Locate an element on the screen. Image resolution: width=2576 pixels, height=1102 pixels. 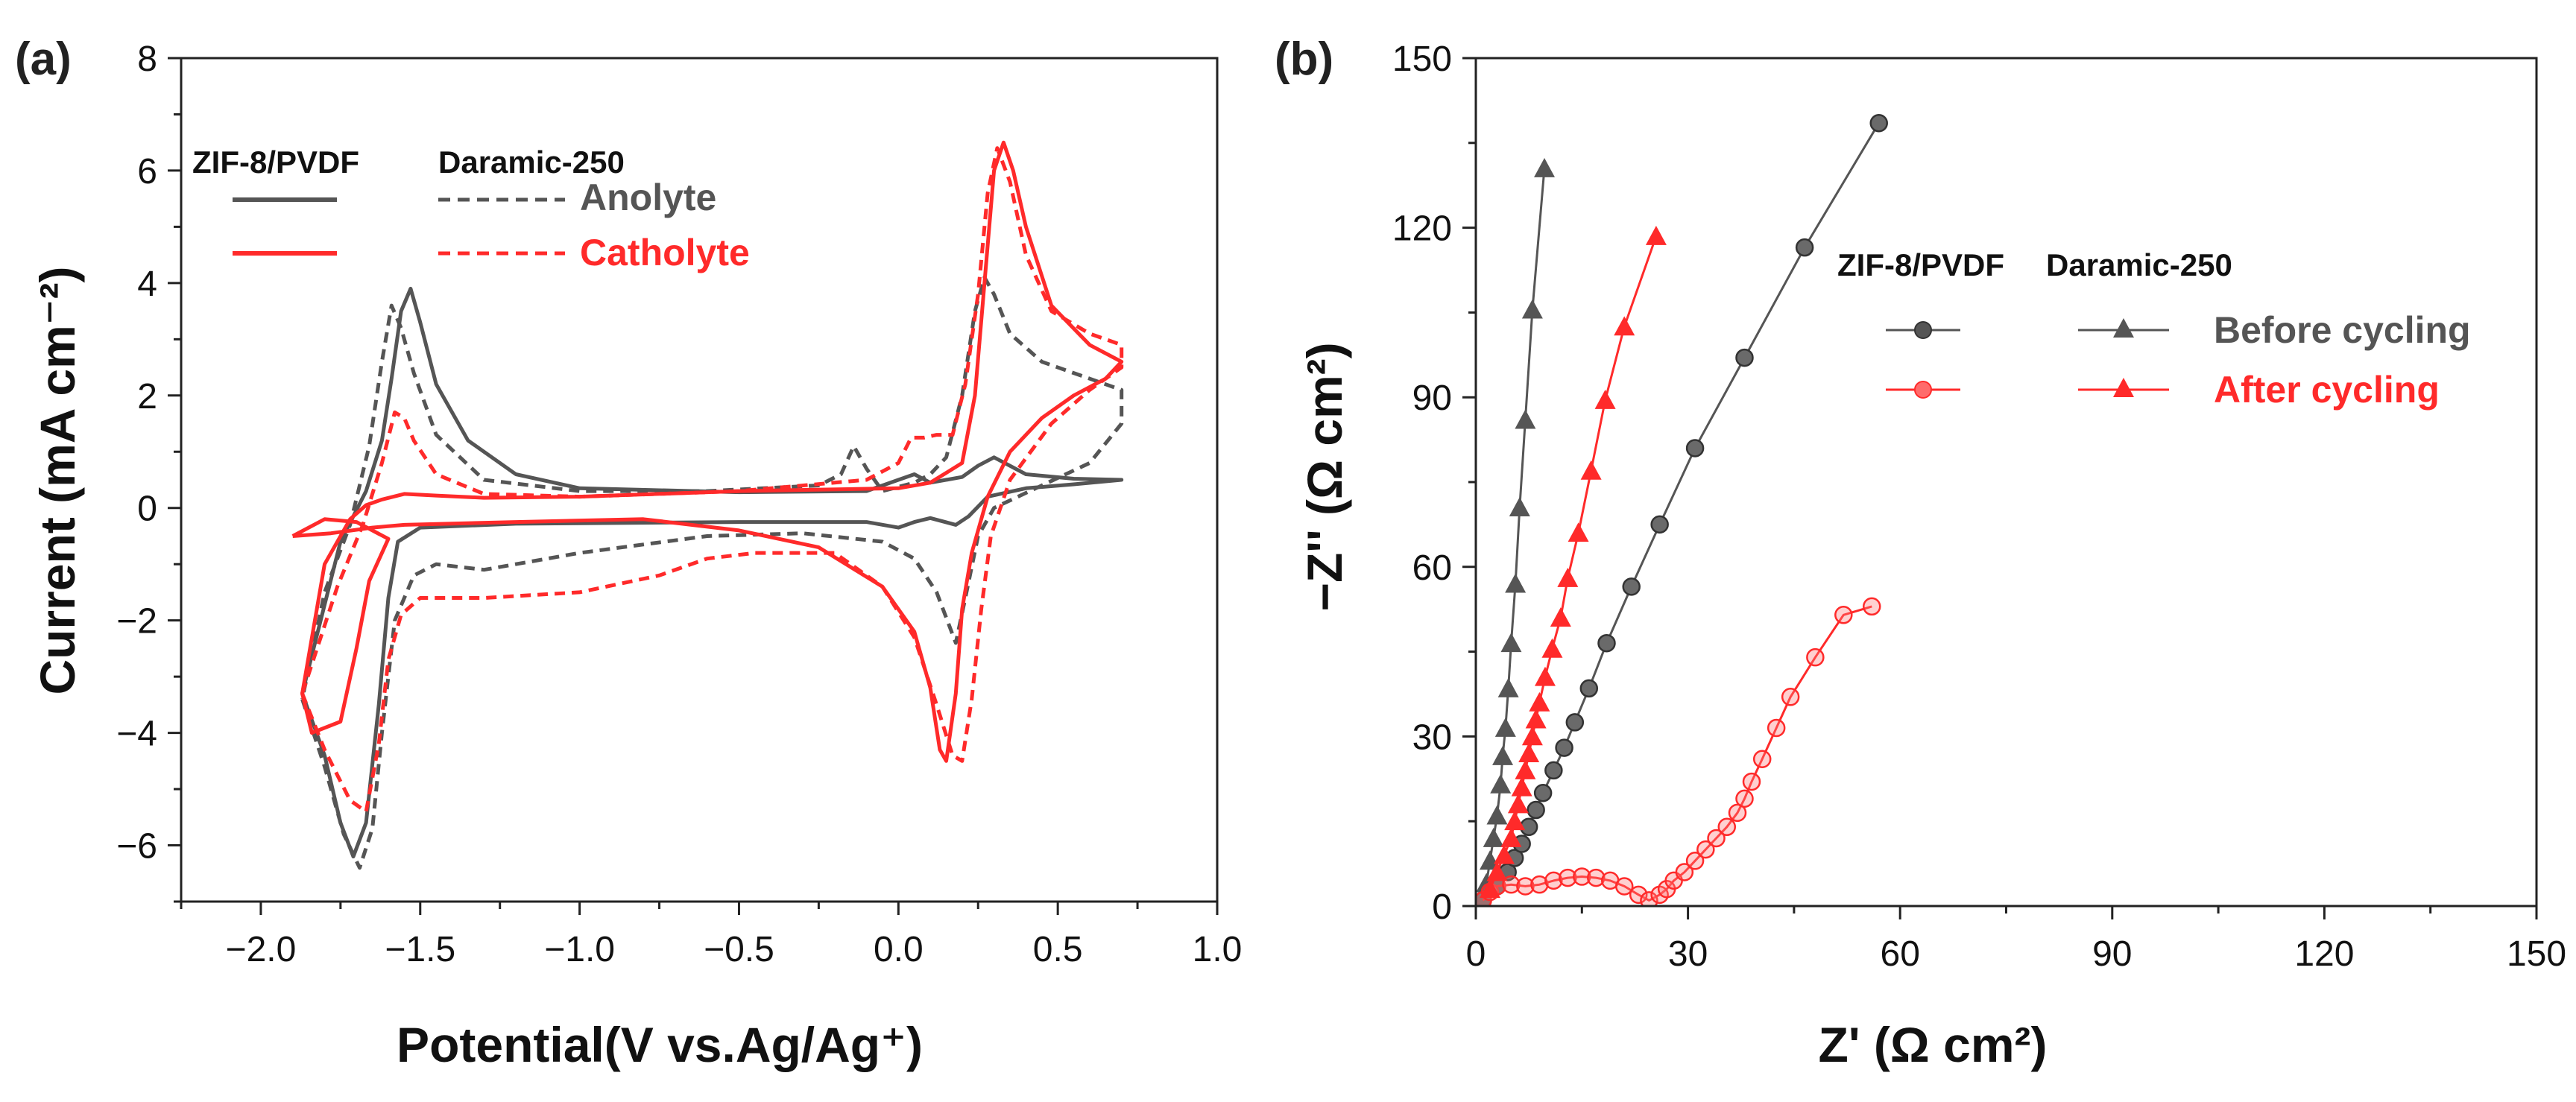
panel-b-label: (b) is located at coordinates (1304, 60).